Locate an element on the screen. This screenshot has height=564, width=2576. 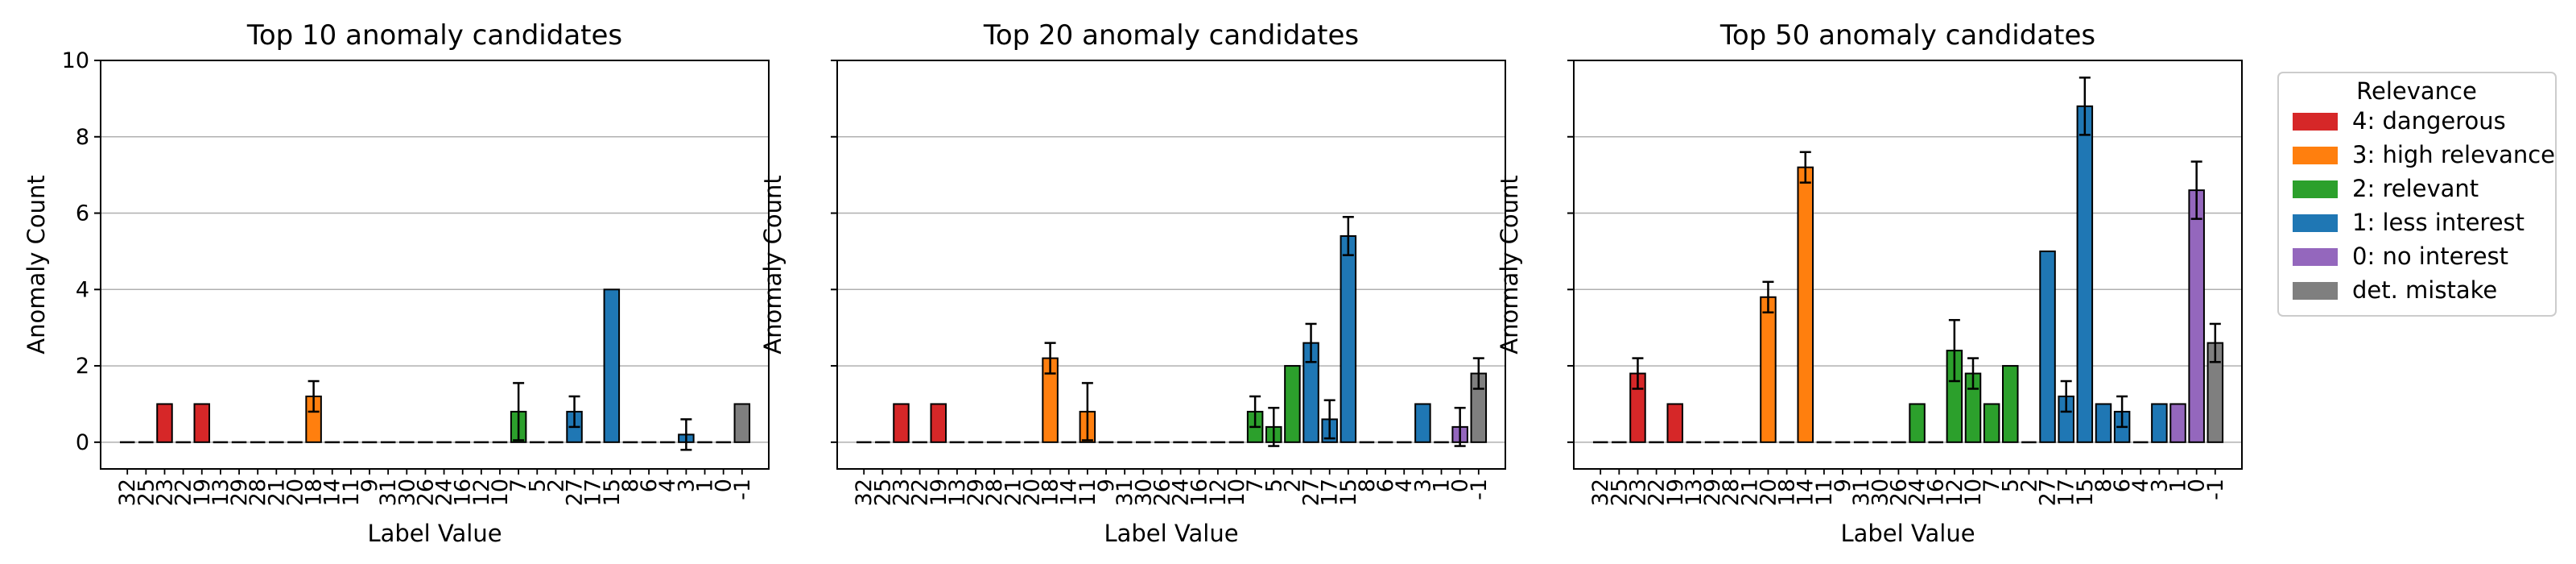
x-tick-label: 14 is located at coordinates (1806, 492).